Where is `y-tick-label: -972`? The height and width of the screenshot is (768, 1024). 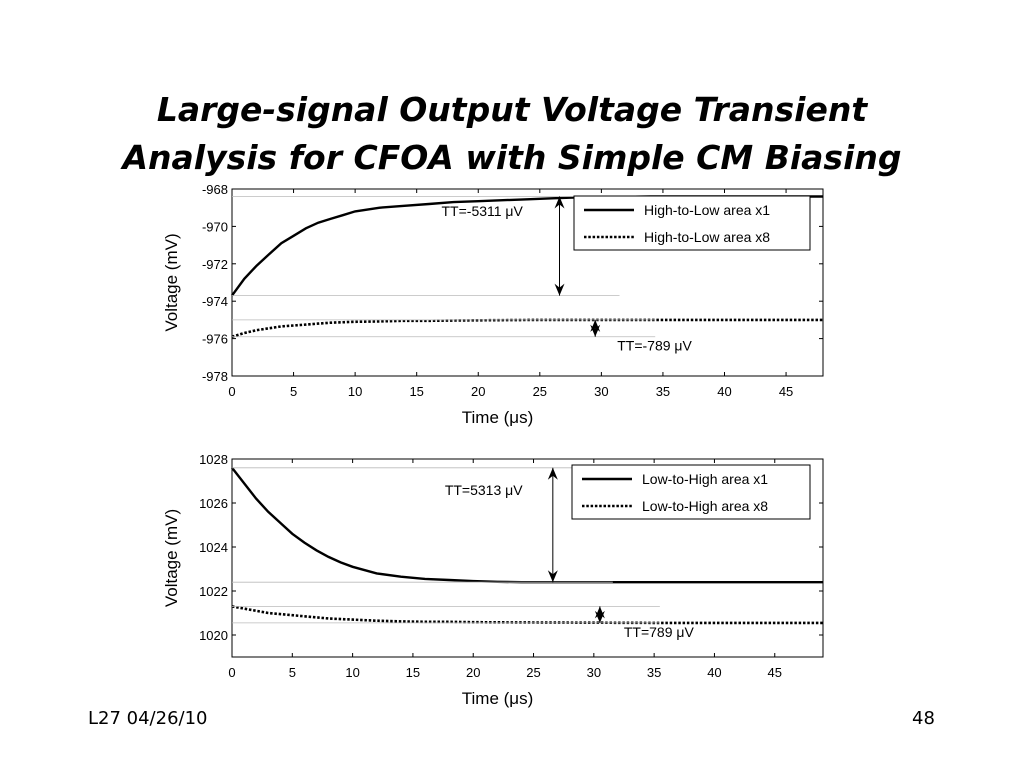
y-tick-label: -972 is located at coordinates (215, 264).